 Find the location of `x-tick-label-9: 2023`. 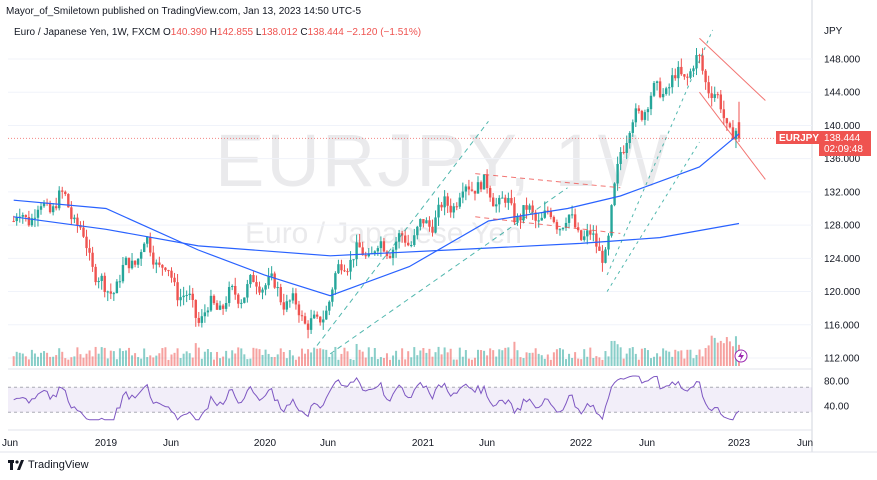

x-tick-label-9: 2023 is located at coordinates (739, 443).